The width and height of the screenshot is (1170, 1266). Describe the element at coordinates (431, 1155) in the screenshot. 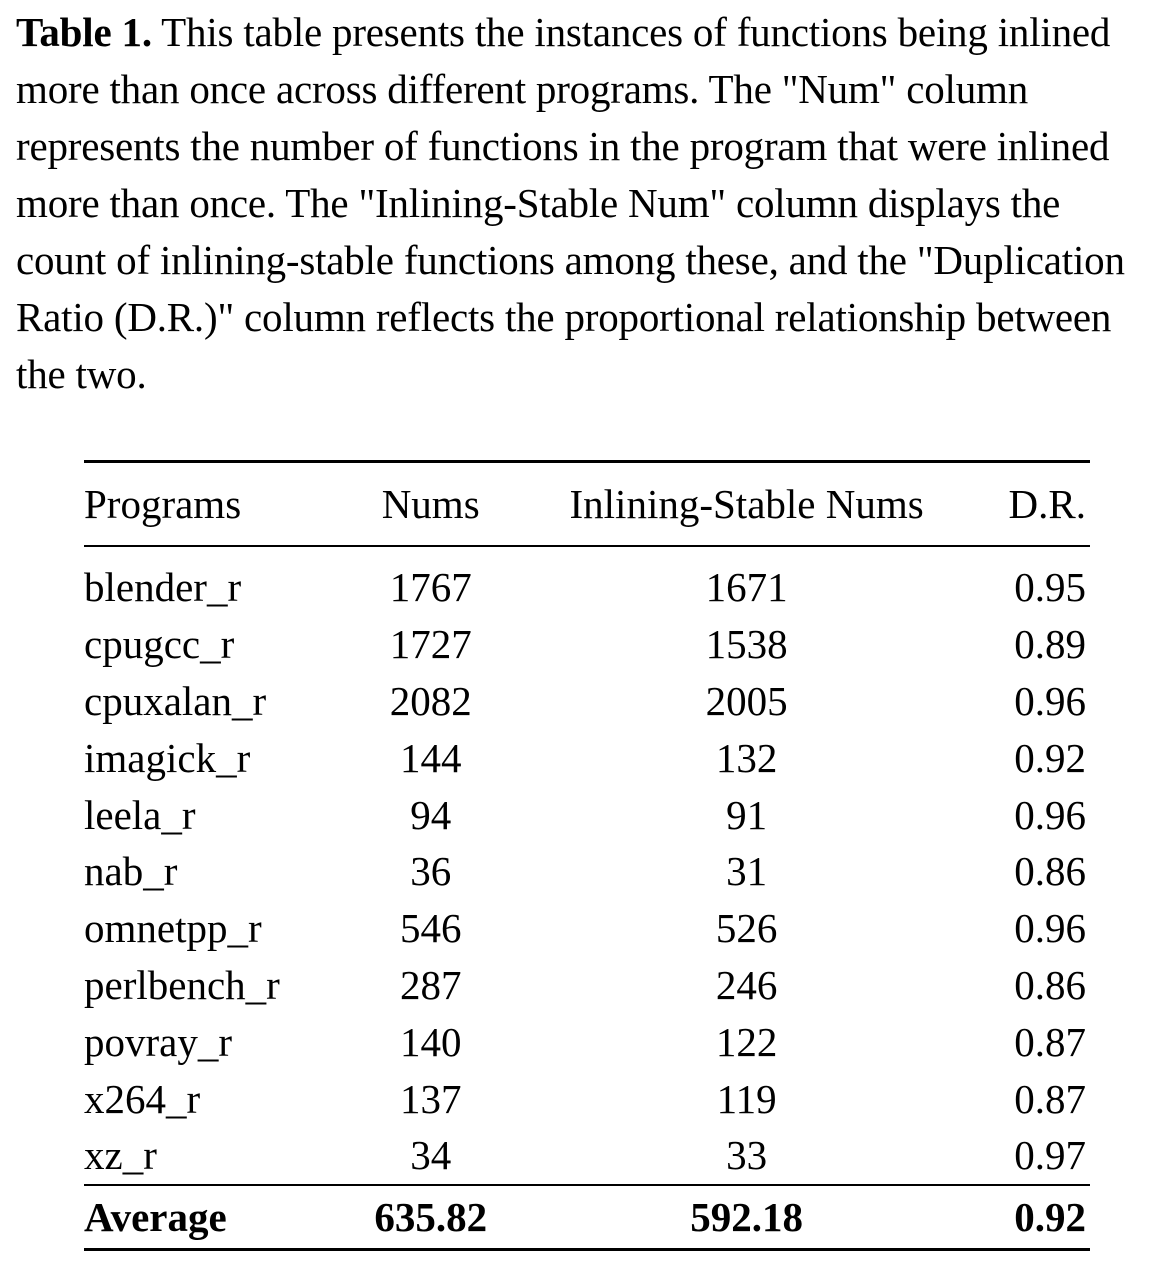

I see `cell-nums: 34` at that location.